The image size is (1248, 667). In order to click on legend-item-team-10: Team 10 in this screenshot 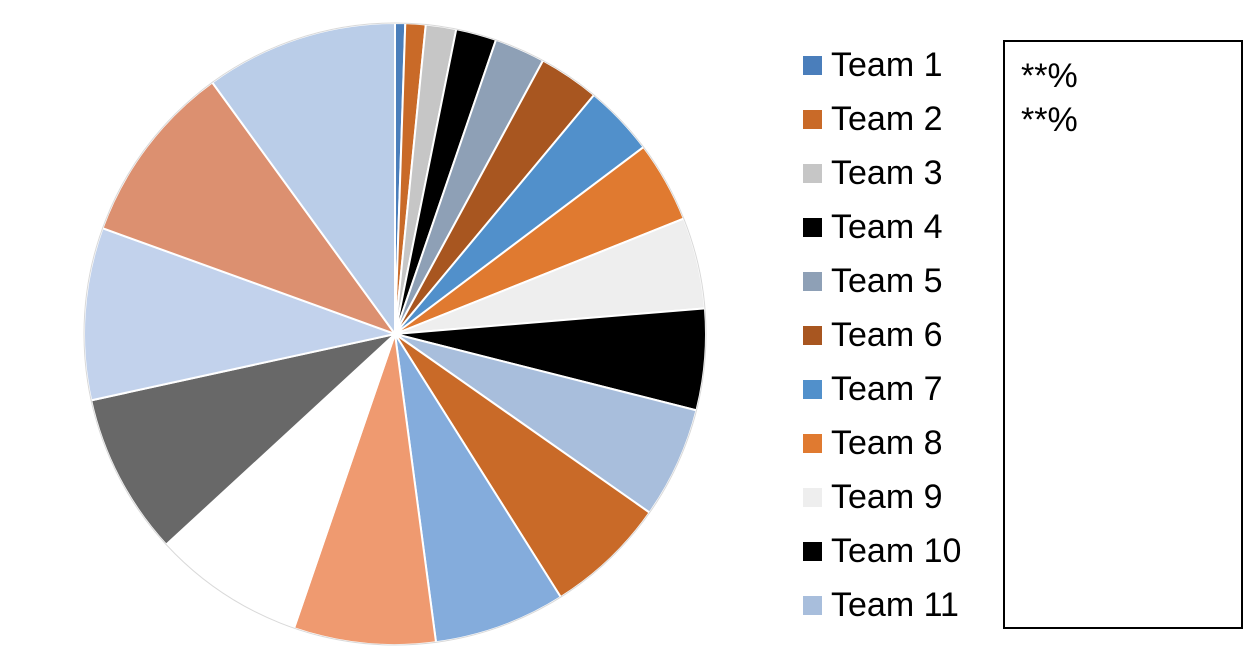, I will do `click(900, 551)`.